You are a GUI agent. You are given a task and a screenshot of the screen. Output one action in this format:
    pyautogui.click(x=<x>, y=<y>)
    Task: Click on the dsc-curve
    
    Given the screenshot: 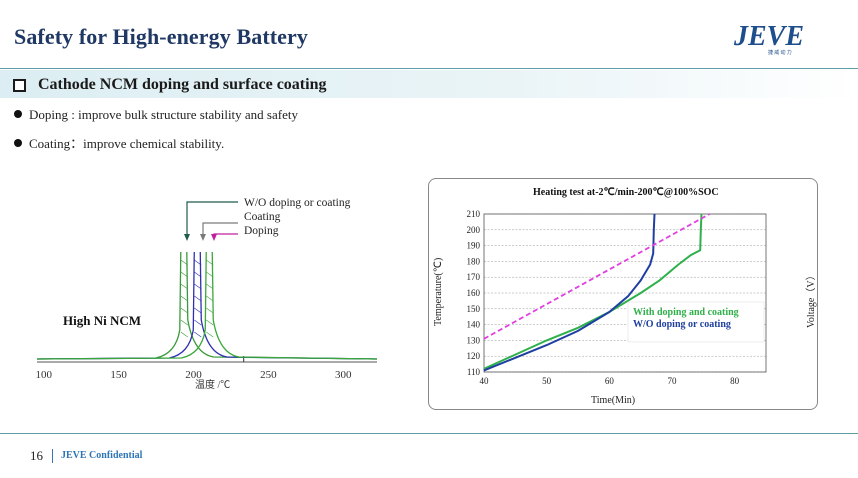 What is the action you would take?
    pyautogui.click(x=207, y=305)
    